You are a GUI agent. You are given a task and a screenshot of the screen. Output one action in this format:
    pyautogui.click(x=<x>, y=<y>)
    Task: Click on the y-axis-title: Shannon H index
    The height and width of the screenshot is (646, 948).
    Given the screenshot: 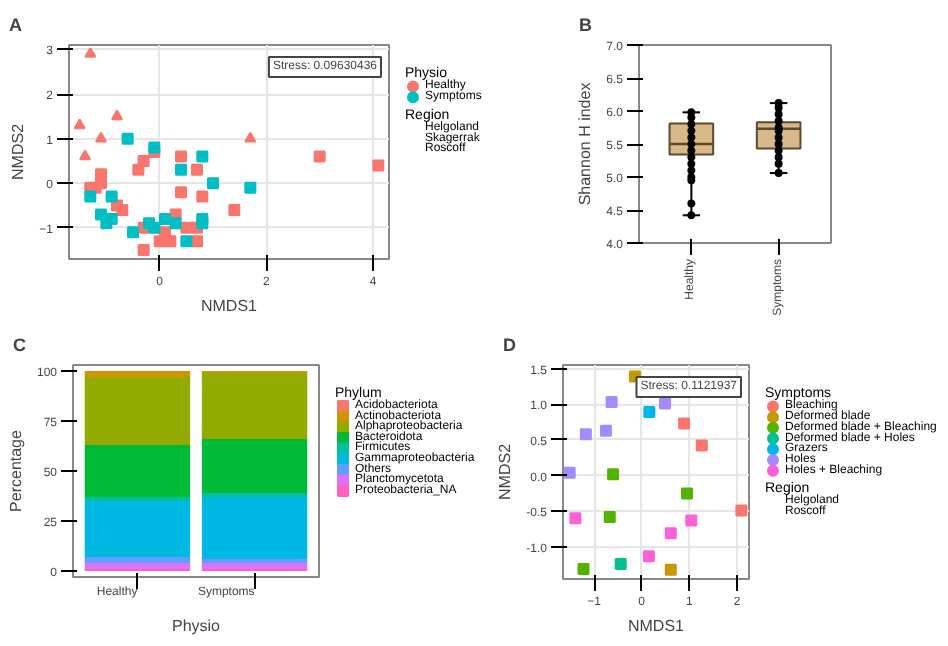 What is the action you would take?
    pyautogui.click(x=585, y=144)
    